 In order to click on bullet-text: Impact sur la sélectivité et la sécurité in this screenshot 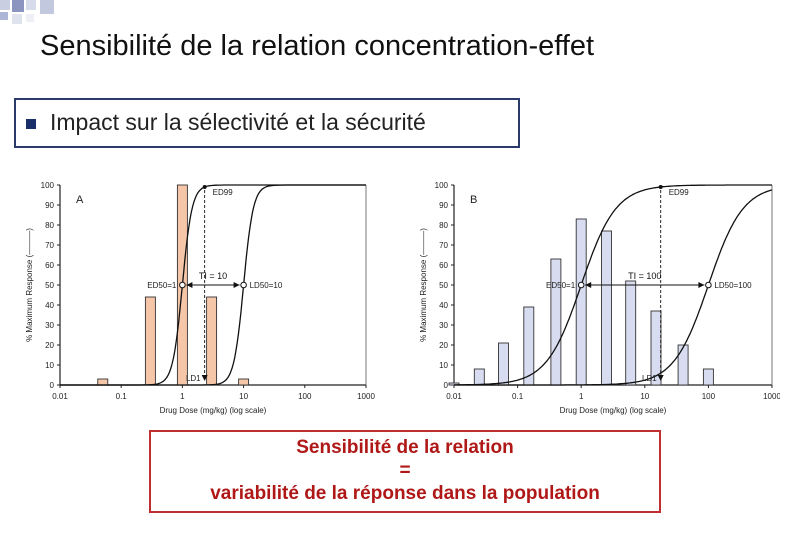, I will do `click(238, 122)`.